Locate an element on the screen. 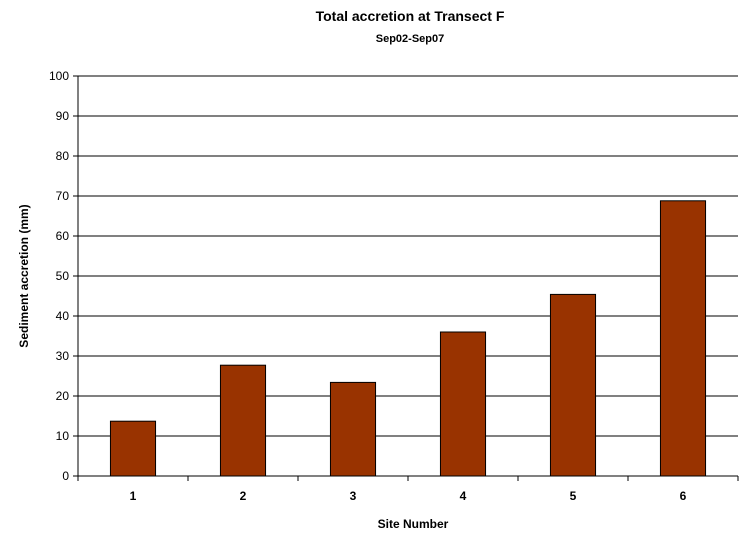 The height and width of the screenshot is (536, 739). y-tick-label-80: 80 is located at coordinates (63, 156).